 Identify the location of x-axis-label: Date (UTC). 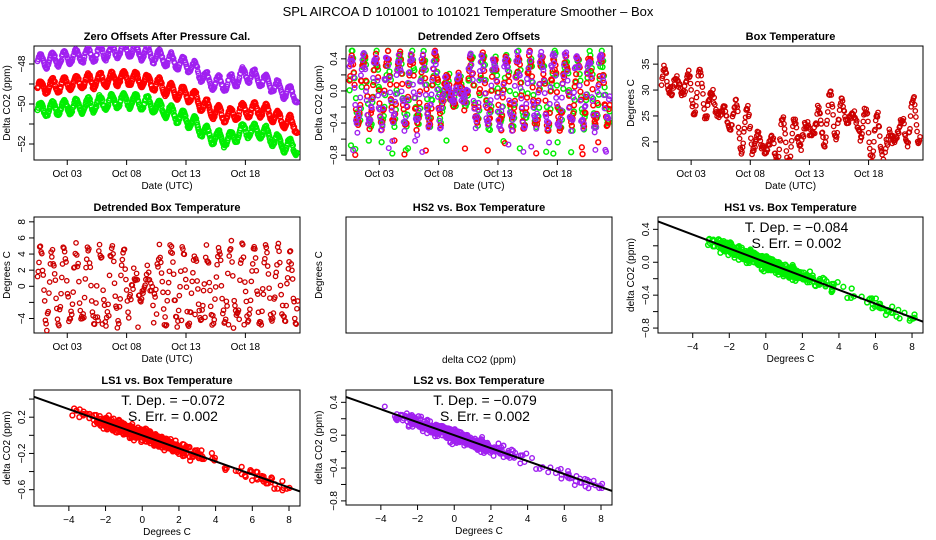
(166, 186).